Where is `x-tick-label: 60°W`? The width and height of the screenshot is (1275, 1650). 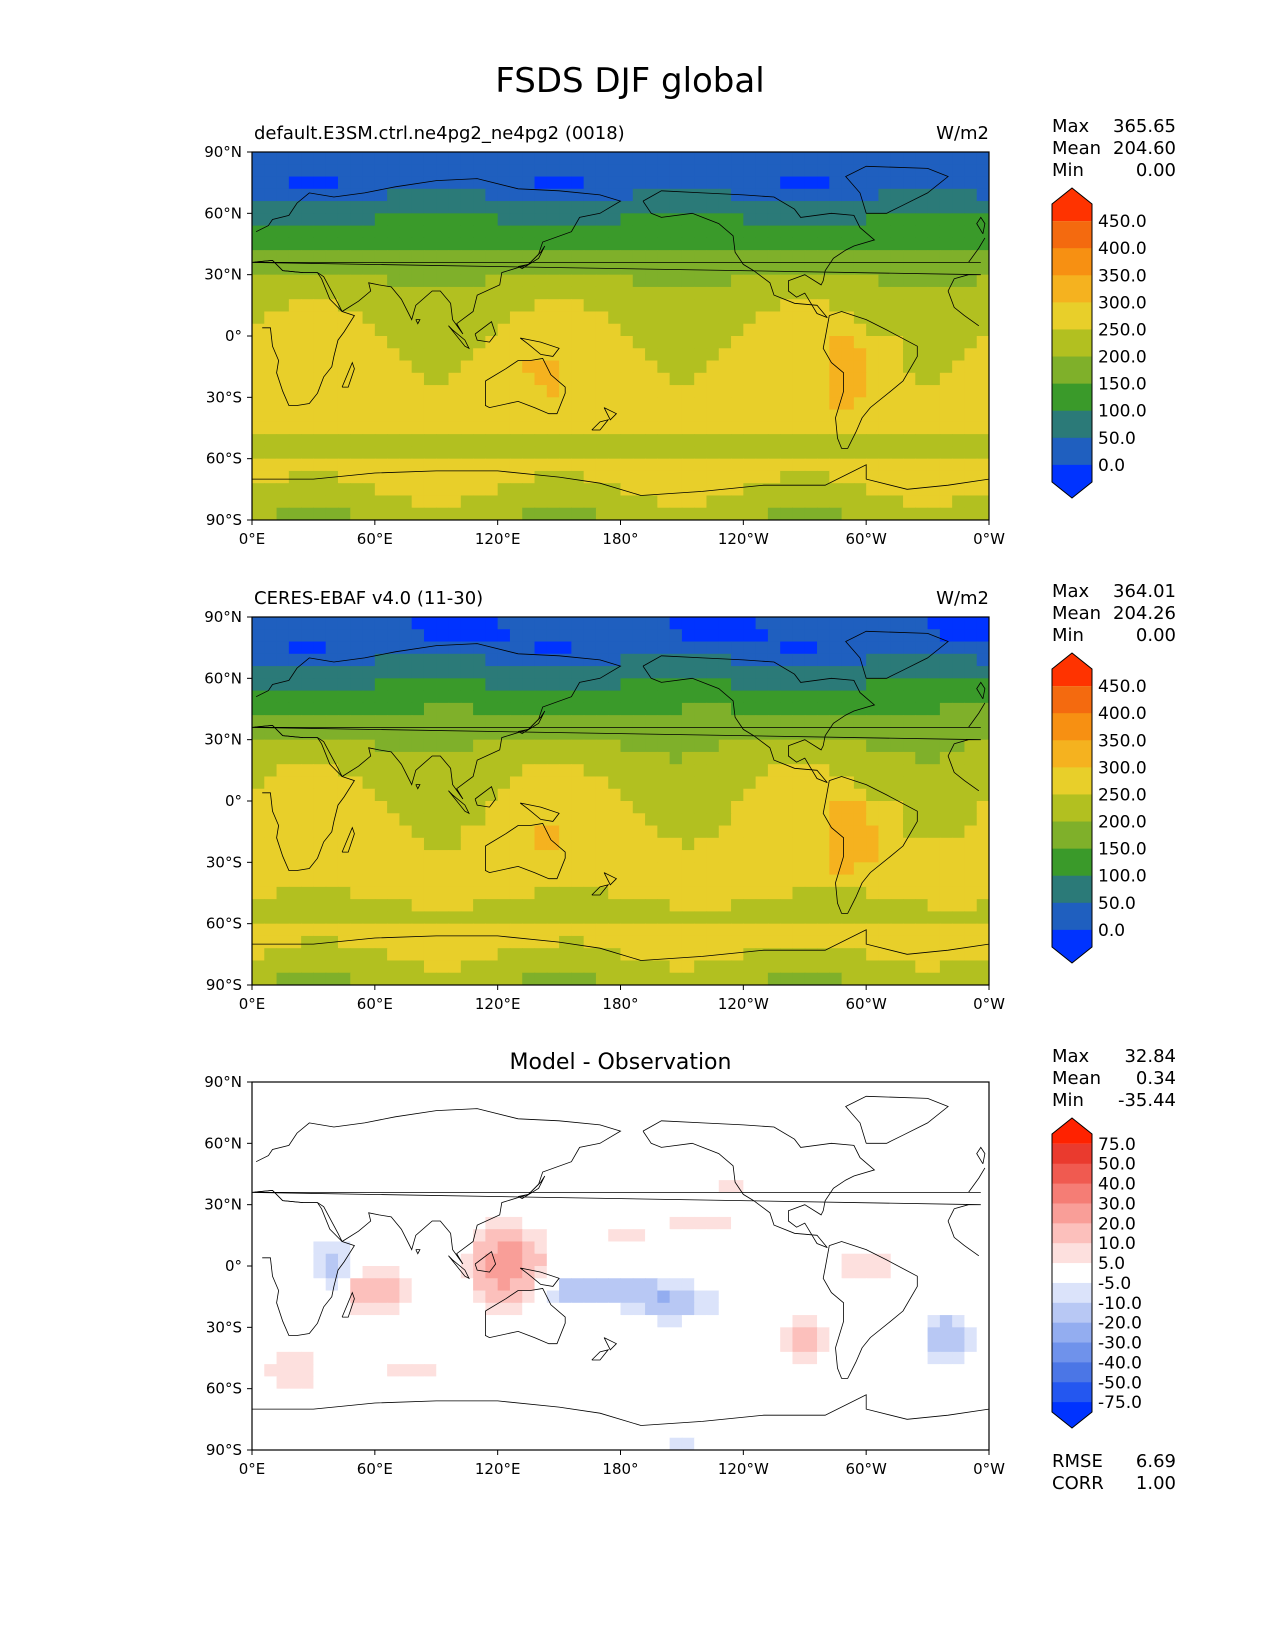
x-tick-label: 60°W is located at coordinates (866, 539).